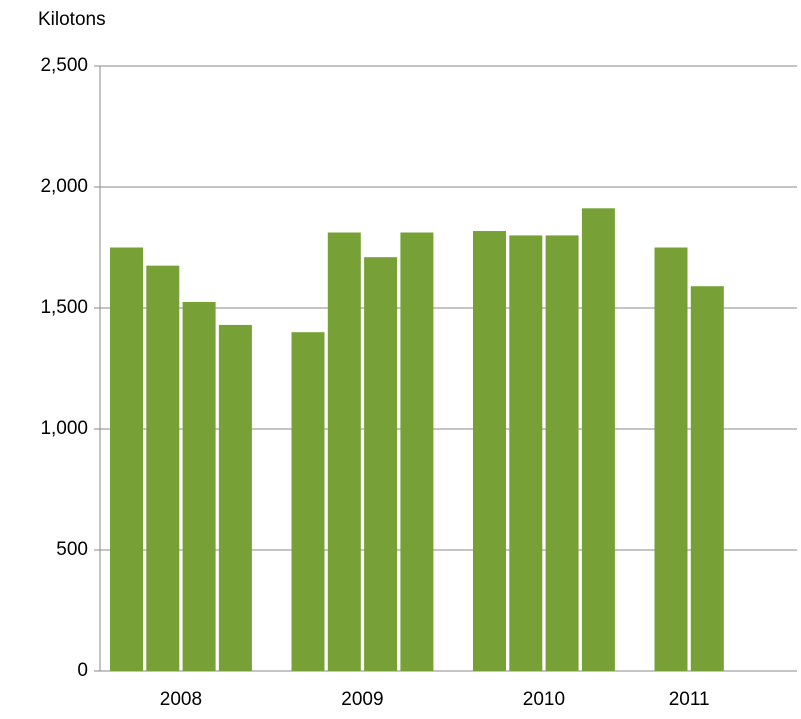  What do you see at coordinates (362, 699) in the screenshot?
I see `x-tick-label: 2009` at bounding box center [362, 699].